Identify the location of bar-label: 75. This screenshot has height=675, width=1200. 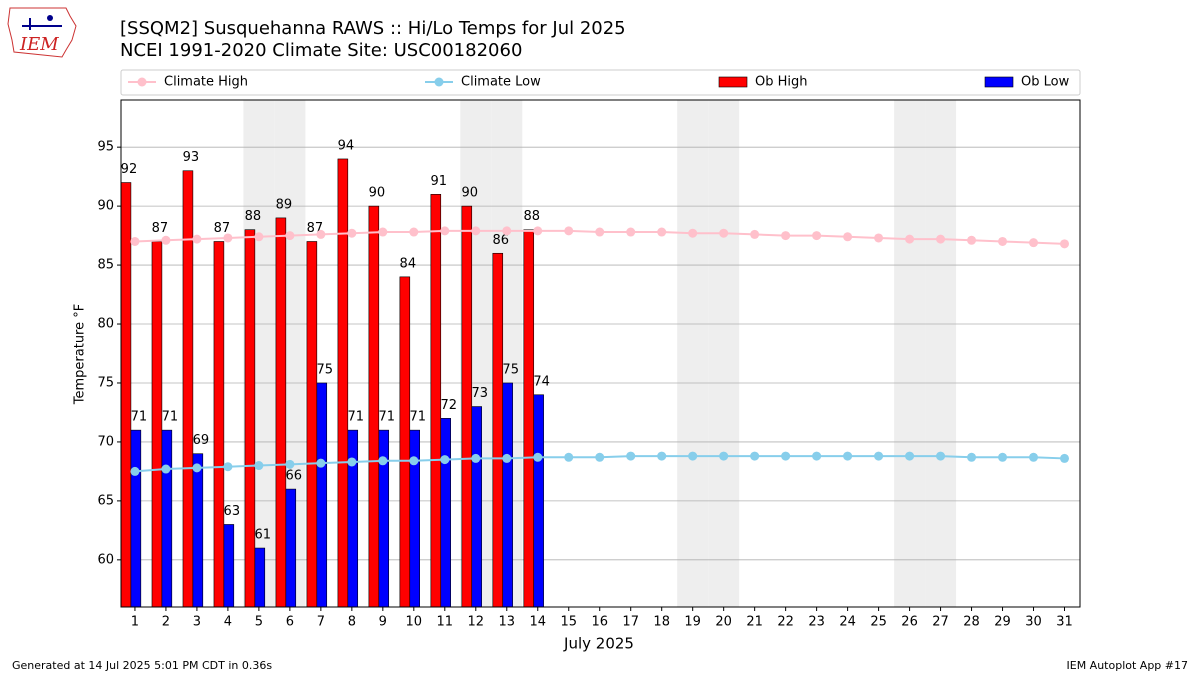
(510, 369).